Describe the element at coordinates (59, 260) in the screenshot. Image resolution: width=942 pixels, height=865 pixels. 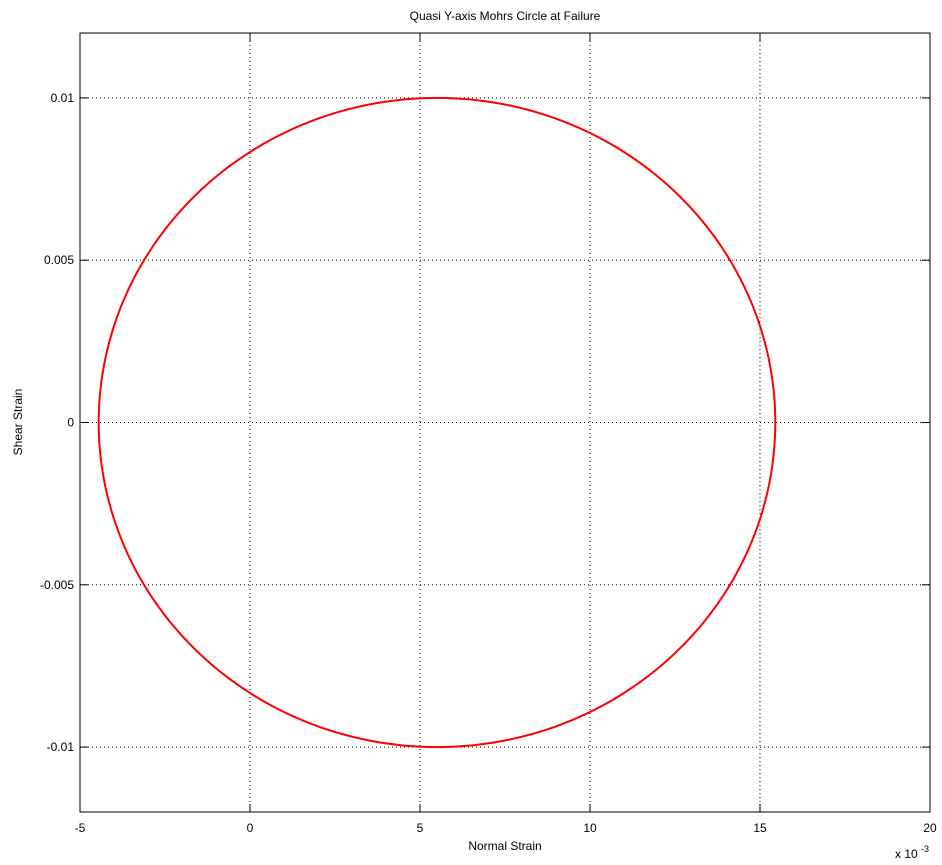
I see `y-tick-label: 0.005` at that location.